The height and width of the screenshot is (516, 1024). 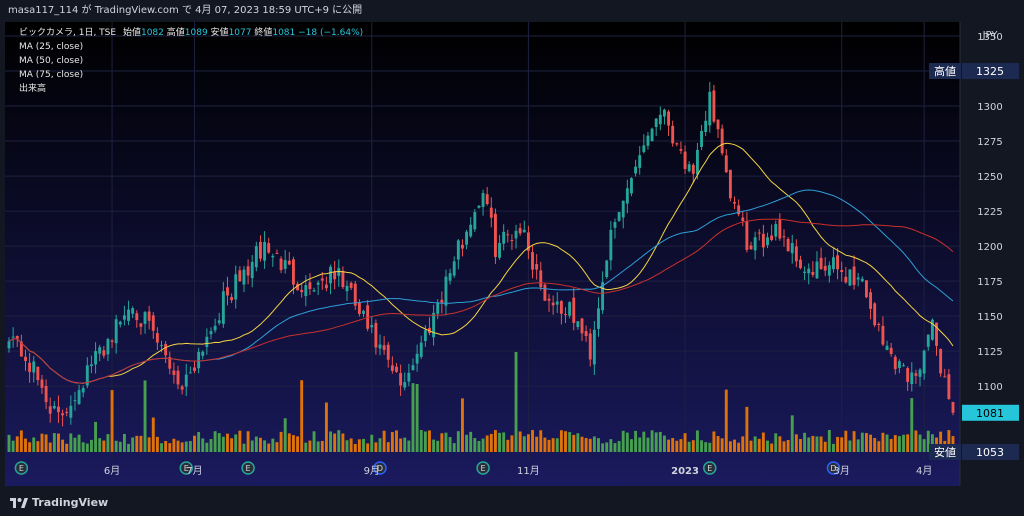 I want to click on event-marker-circle, so click(x=380, y=468).